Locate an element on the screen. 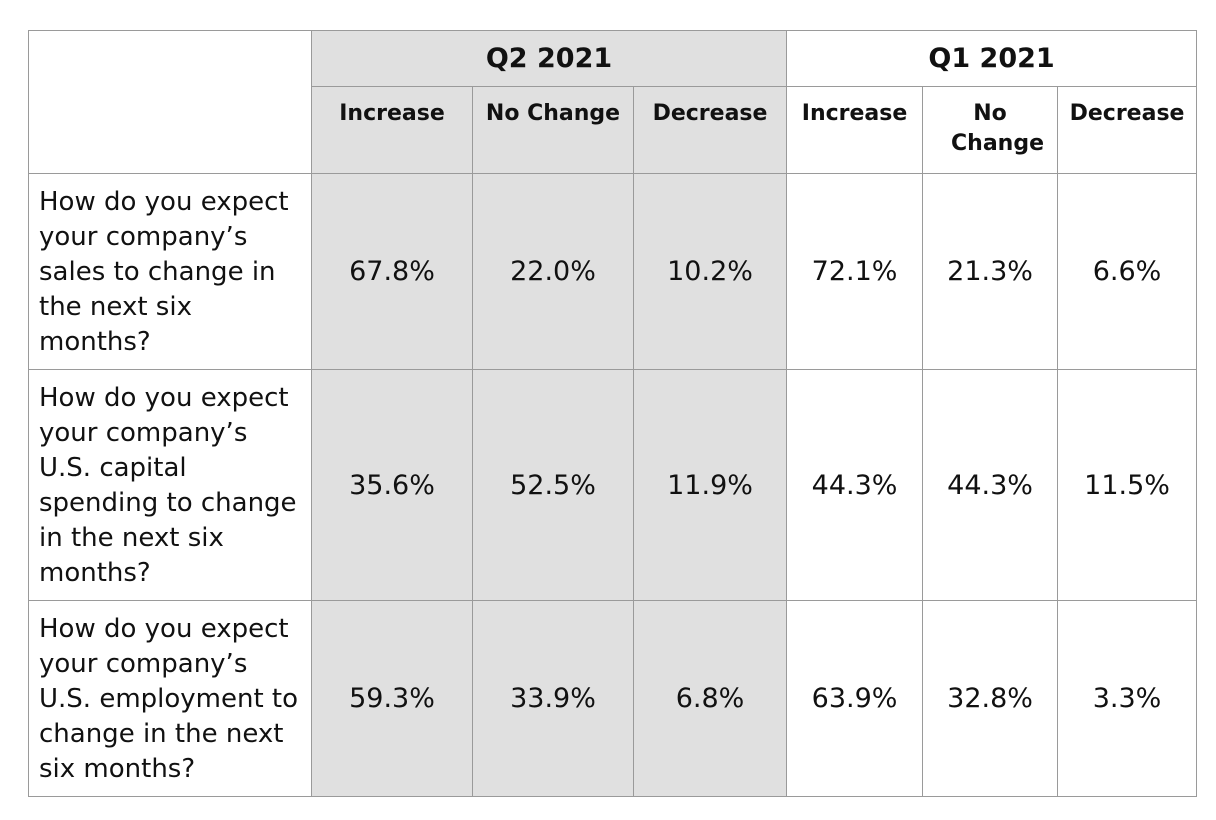 The image size is (1216, 820). cell-q2-increase: 35.6% is located at coordinates (392, 485).